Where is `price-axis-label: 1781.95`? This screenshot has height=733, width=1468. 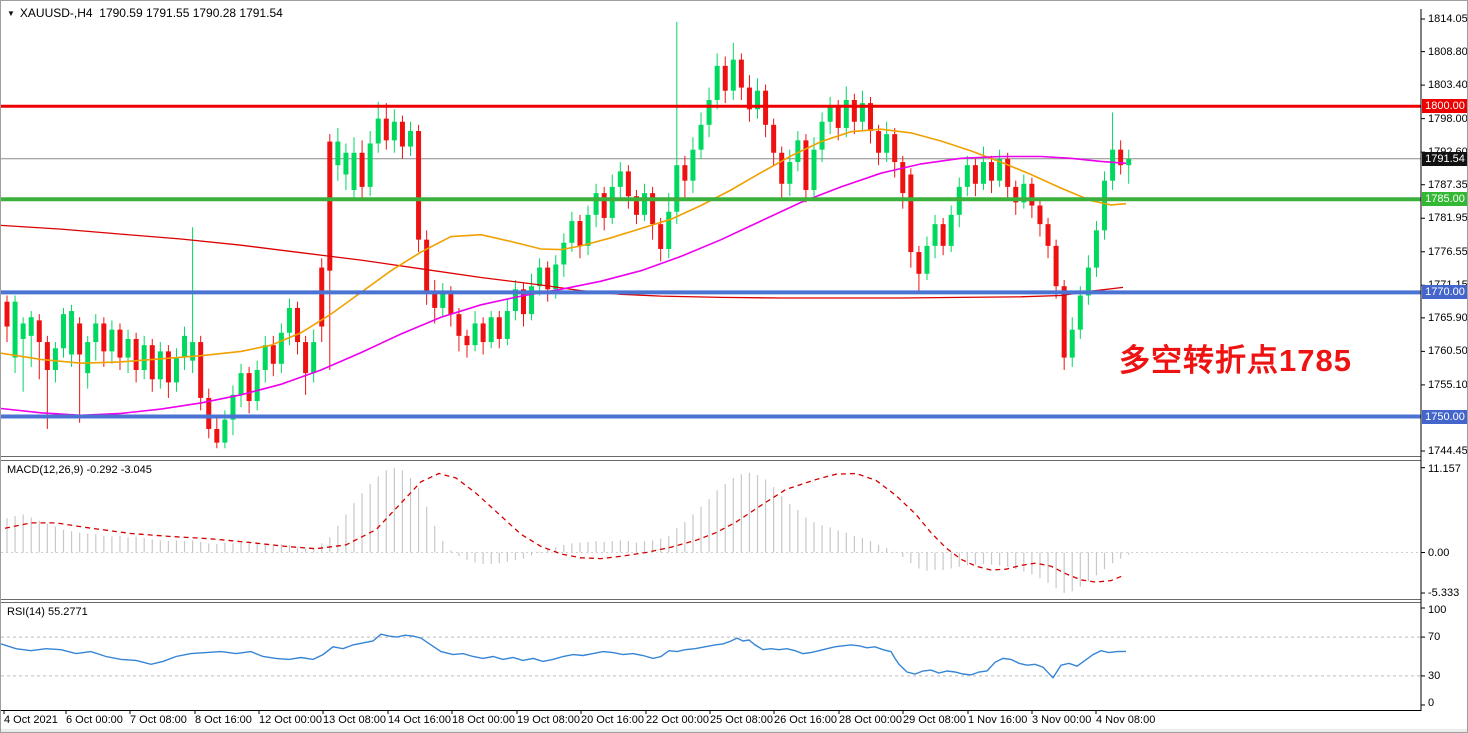
price-axis-label: 1781.95 is located at coordinates (1448, 218).